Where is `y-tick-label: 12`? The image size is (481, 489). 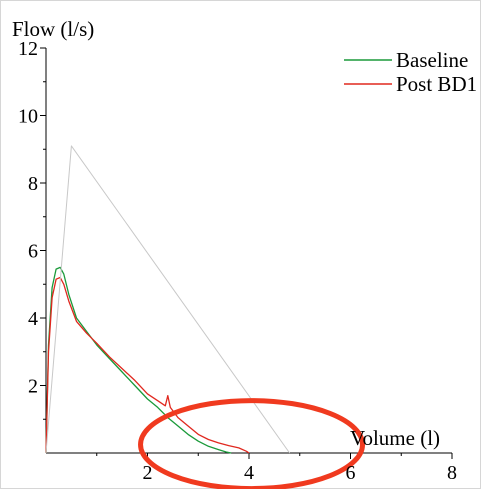 y-tick-label: 12 is located at coordinates (28, 49).